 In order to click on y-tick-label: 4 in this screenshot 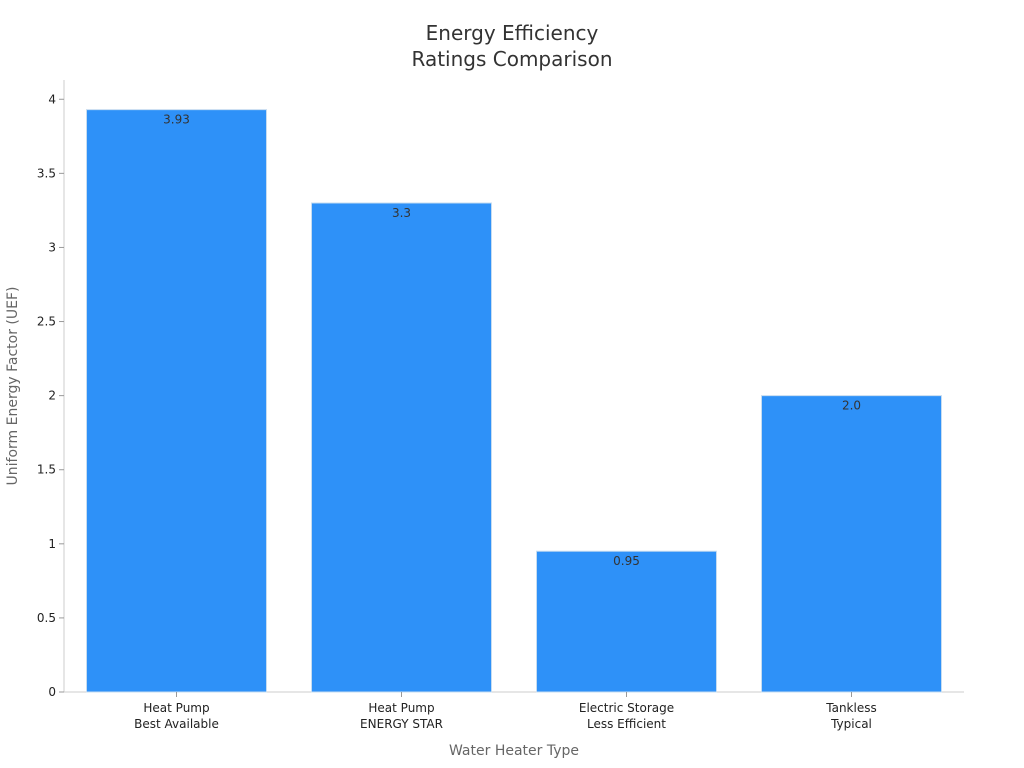, I will do `click(52, 99)`.